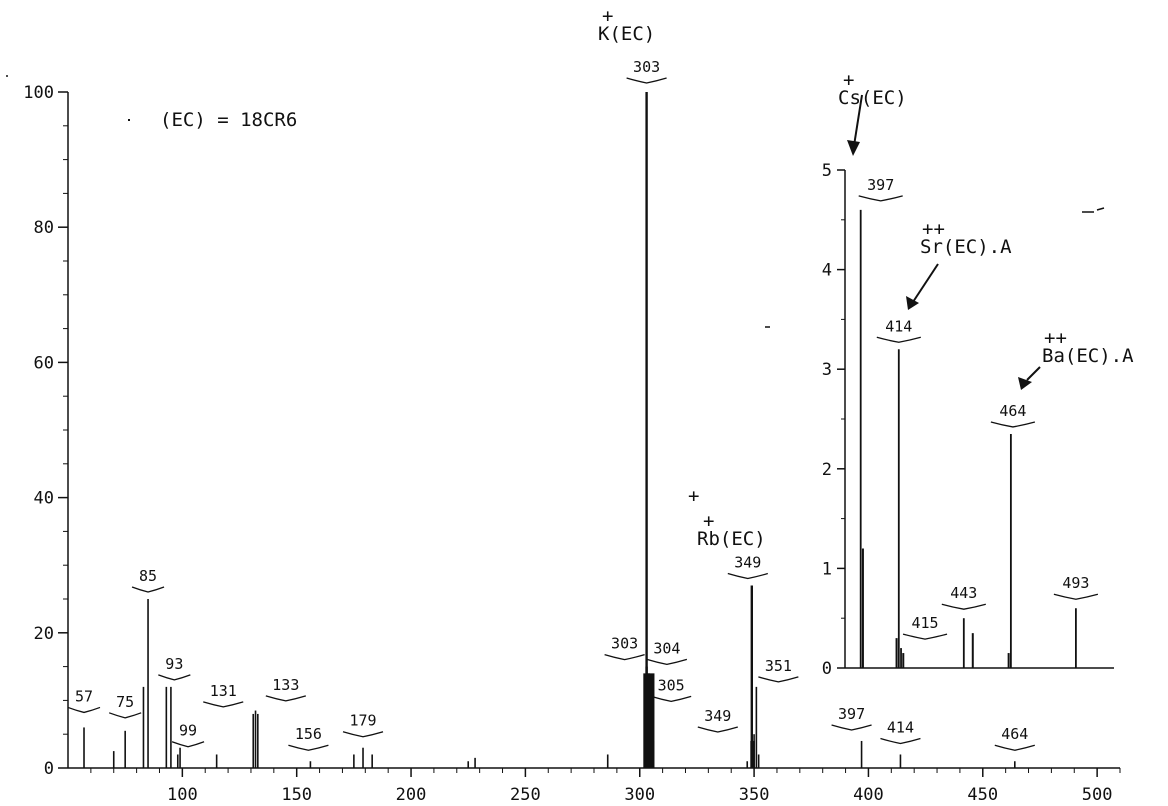 The height and width of the screenshot is (806, 1168). What do you see at coordinates (223, 691) in the screenshot?
I see `main-peak-label: 131` at bounding box center [223, 691].